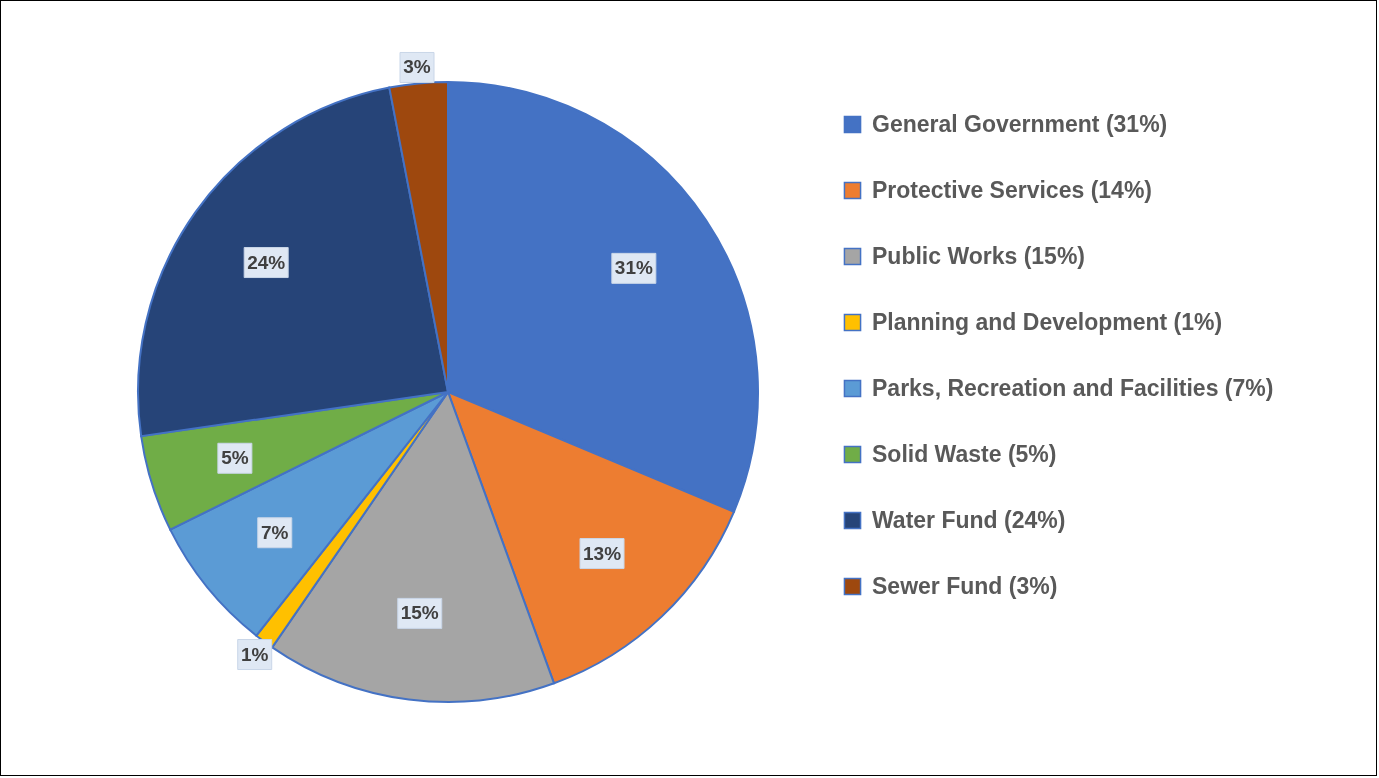 Image resolution: width=1379 pixels, height=778 pixels. I want to click on data-label: 24%, so click(266, 262).